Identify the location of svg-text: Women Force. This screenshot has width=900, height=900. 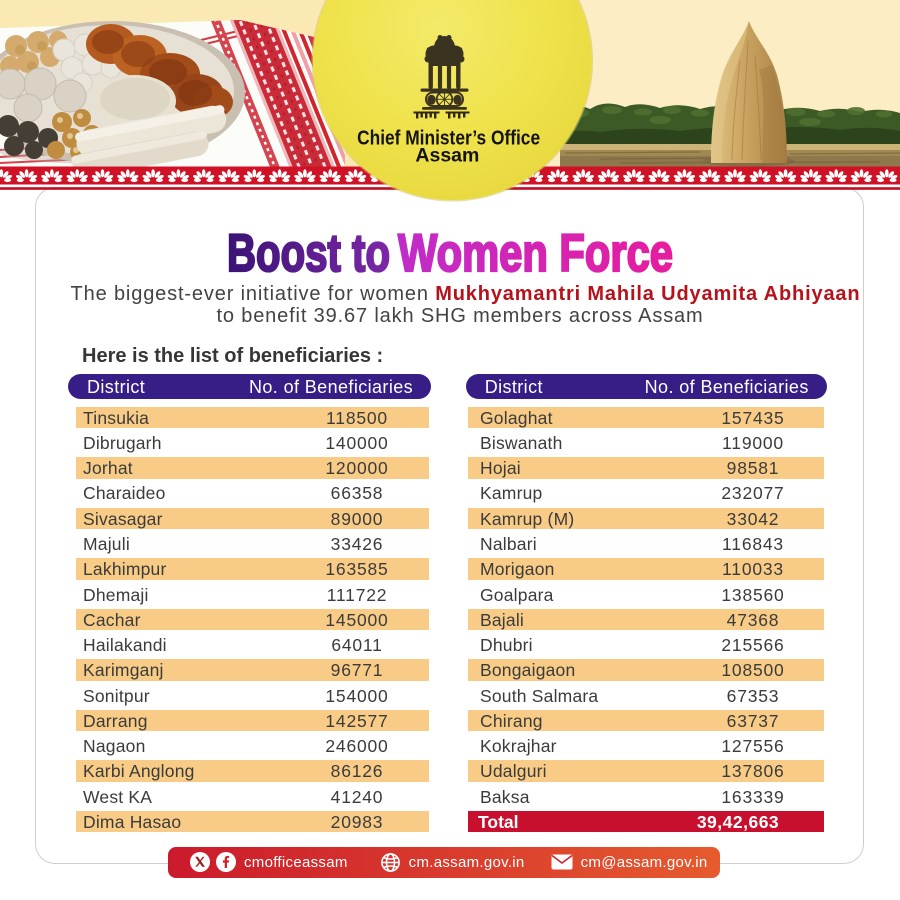
(535, 253).